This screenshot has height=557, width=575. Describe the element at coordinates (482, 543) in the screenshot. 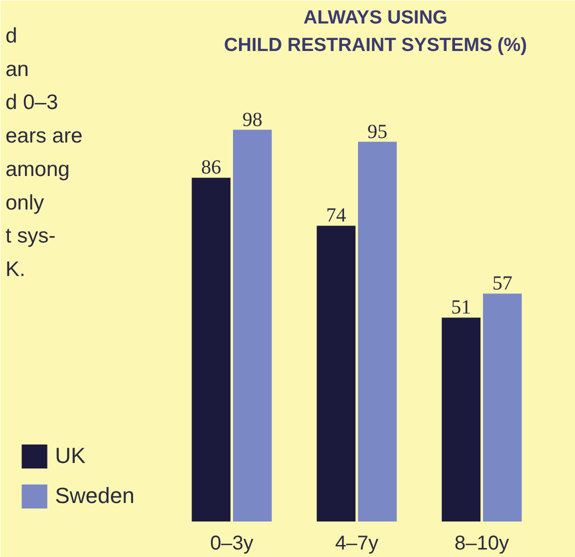

I see `x-tick-label: 8–10y` at that location.